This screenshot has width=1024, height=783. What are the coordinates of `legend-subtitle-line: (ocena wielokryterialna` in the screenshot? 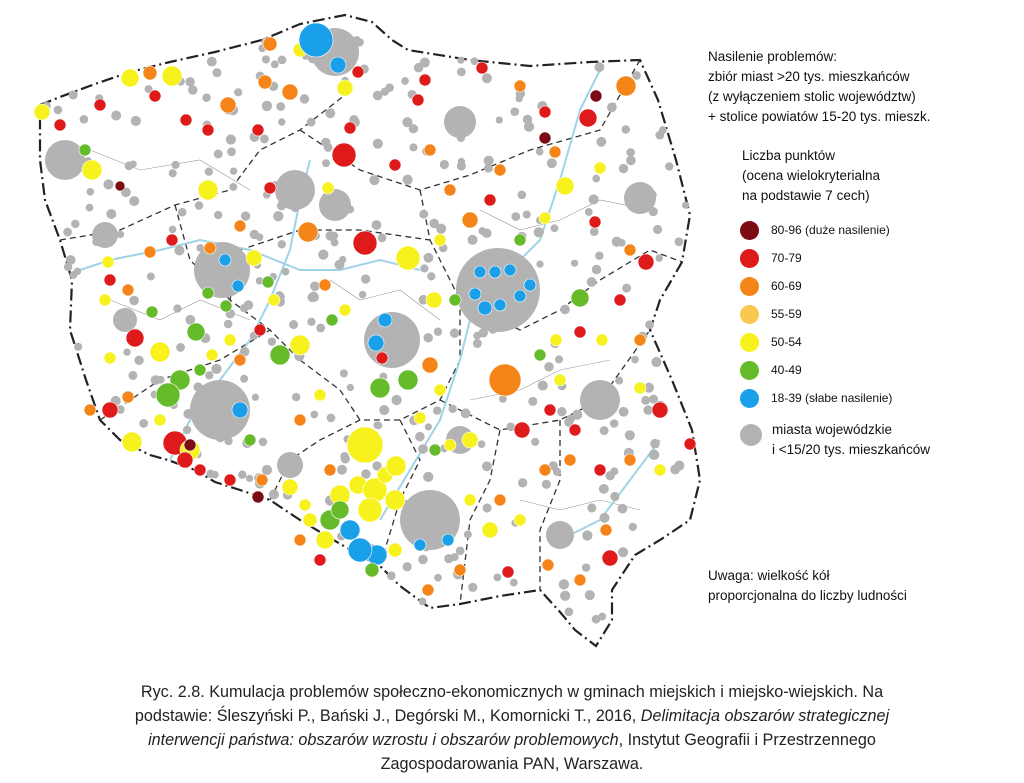 It's located at (811, 175).